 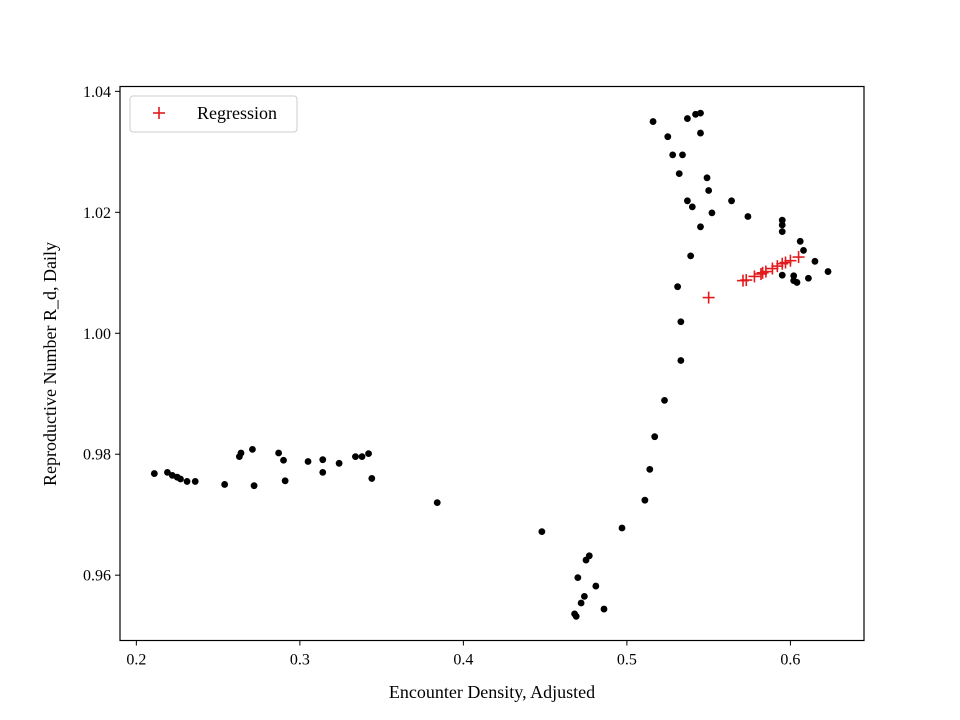 What do you see at coordinates (50, 364) in the screenshot?
I see `y-axis-label: Reproductive Number R_d, Daily` at bounding box center [50, 364].